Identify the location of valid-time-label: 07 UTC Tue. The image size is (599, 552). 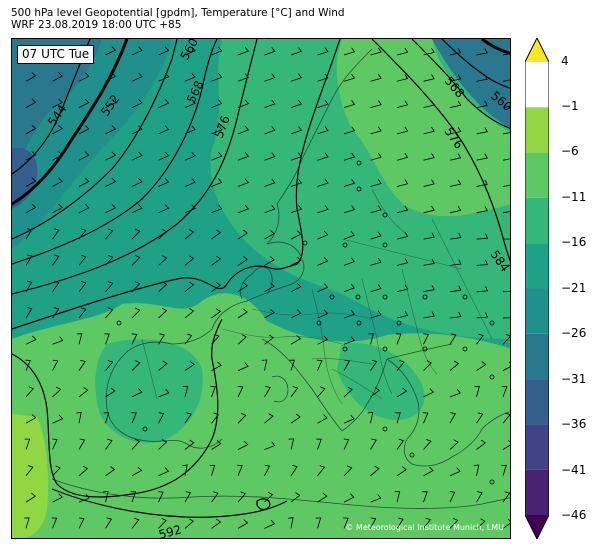
(56, 54).